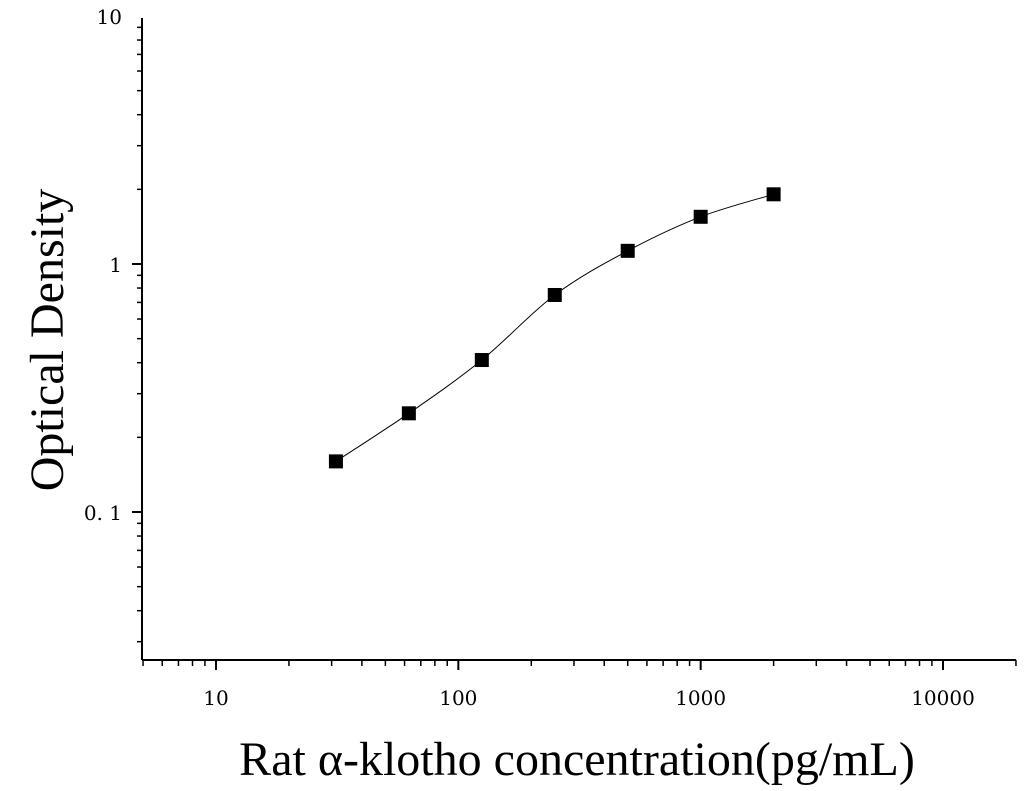  I want to click on y-tick-label: 0. 1, so click(103, 513).